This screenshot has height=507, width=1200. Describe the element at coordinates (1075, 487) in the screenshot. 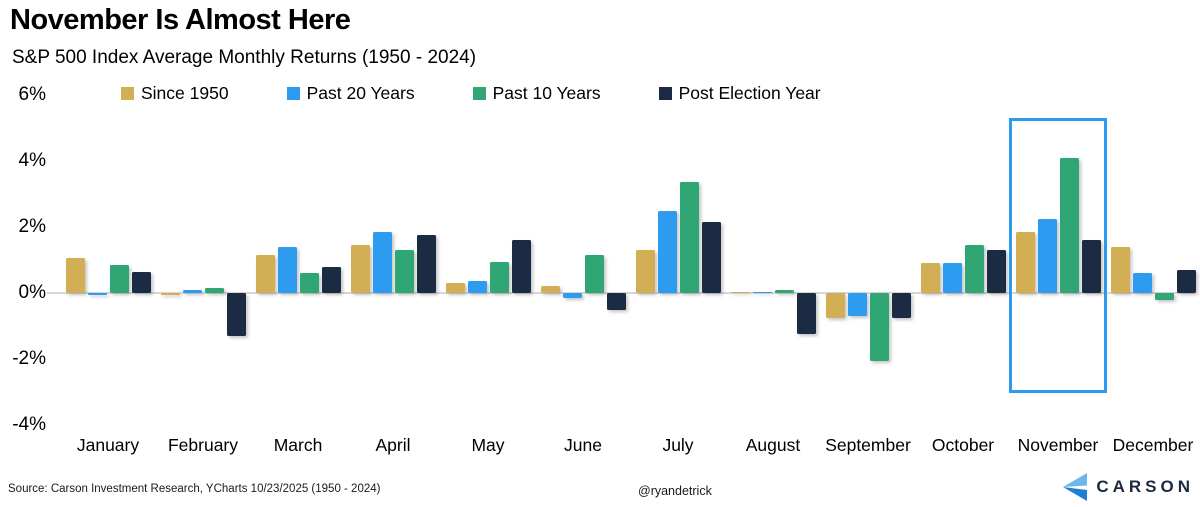

I see `carson-logo-icon` at that location.